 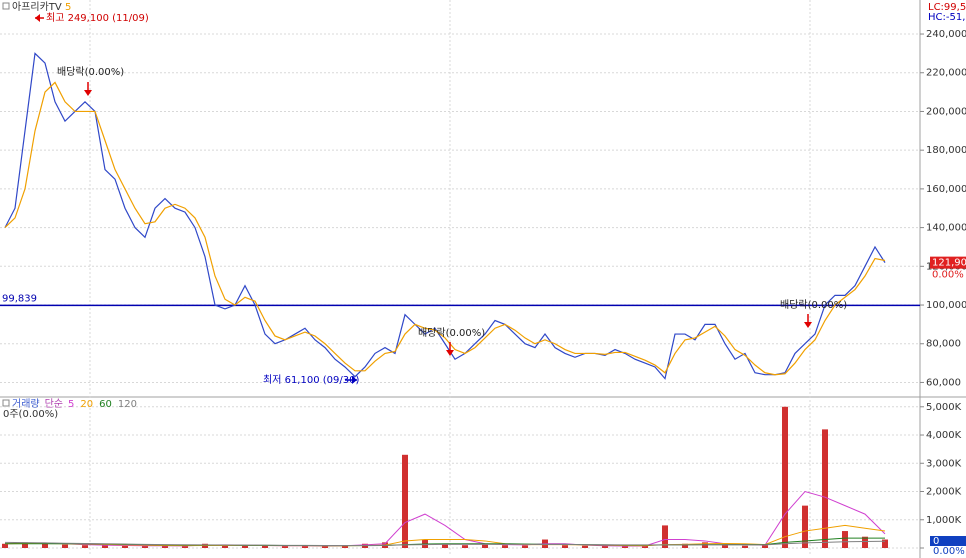 What do you see at coordinates (944, 463) in the screenshot?
I see `y-tick-label: 3,000K` at bounding box center [944, 463].